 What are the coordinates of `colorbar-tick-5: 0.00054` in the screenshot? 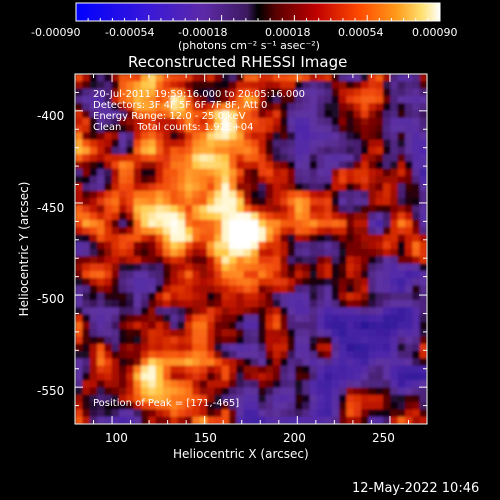 It's located at (361, 32).